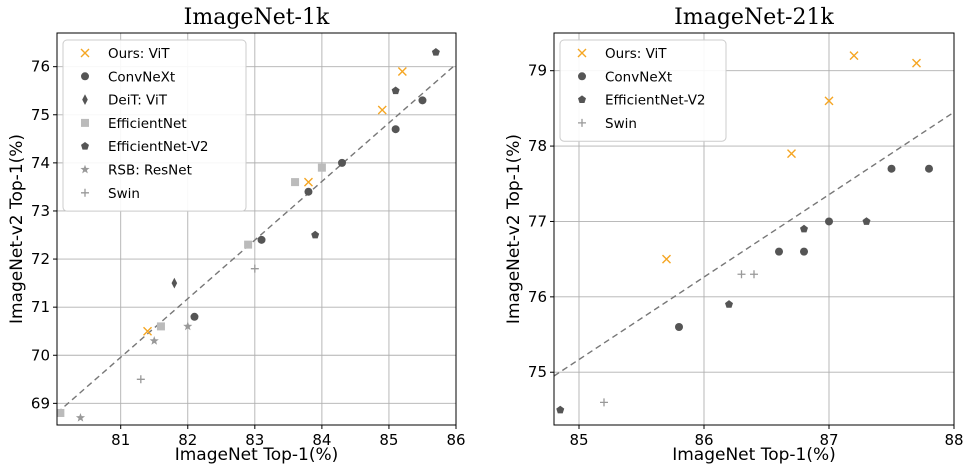 This screenshot has height=465, width=967. I want to click on series-ours-vit, so click(791, 157).